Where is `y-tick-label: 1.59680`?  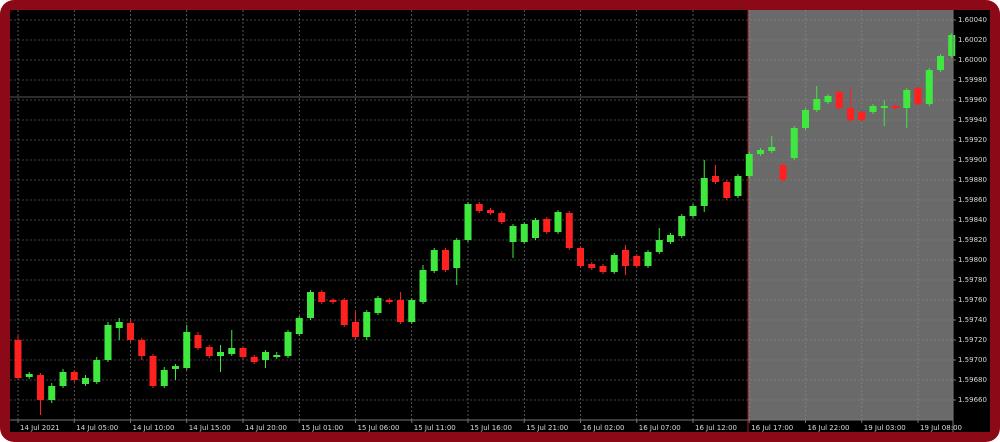 y-tick-label: 1.59680 is located at coordinates (972, 380).